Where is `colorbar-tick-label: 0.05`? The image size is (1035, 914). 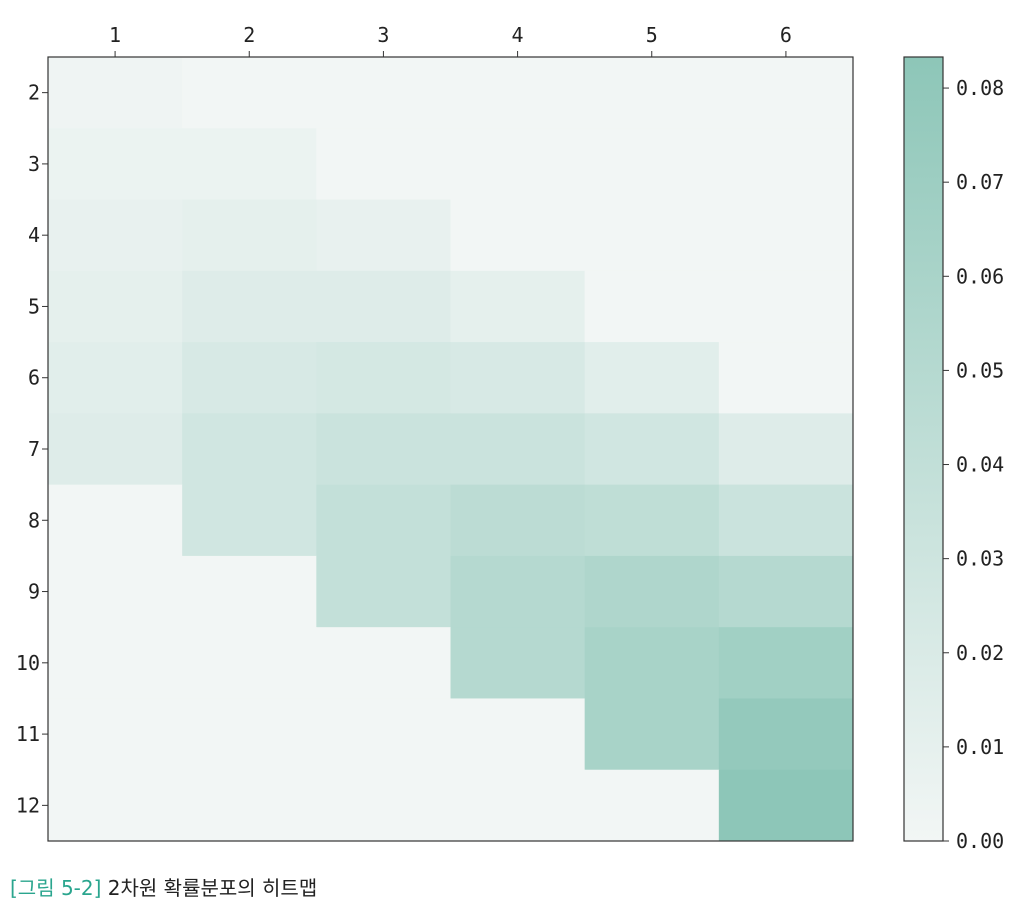 colorbar-tick-label: 0.05 is located at coordinates (980, 370).